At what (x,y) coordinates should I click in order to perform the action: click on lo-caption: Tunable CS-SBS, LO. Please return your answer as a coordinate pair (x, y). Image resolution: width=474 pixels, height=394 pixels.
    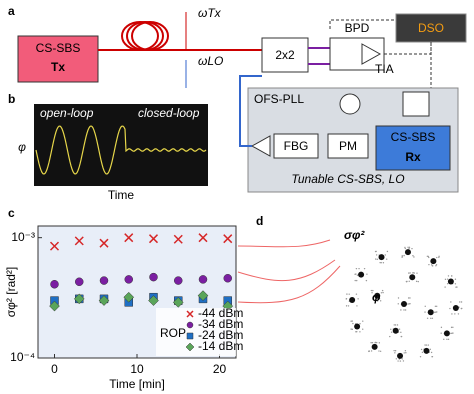
    Looking at the image, I should click on (347, 179).